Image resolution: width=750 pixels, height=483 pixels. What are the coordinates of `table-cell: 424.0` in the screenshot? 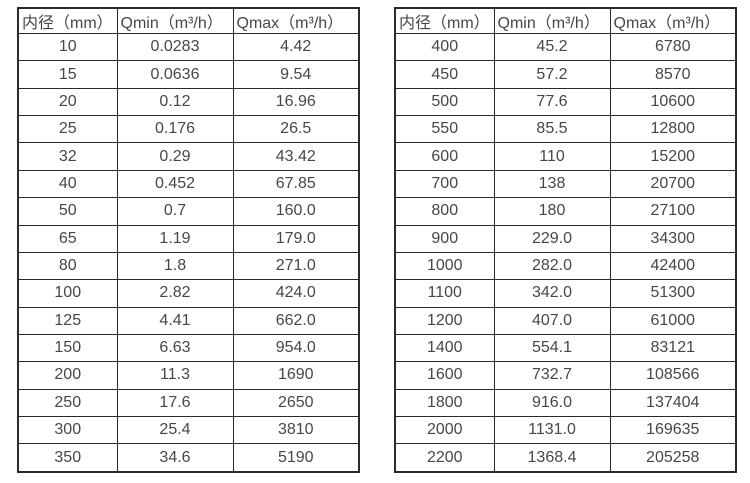 It's located at (296, 293).